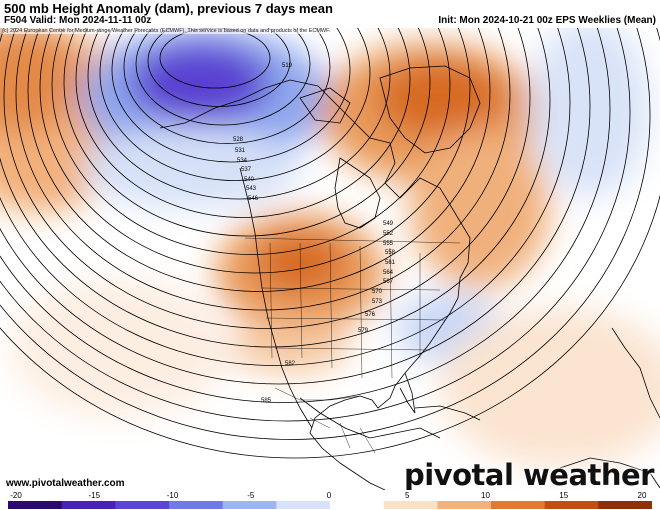 The image size is (660, 510). What do you see at coordinates (251, 189) in the screenshot?
I see `contour-label: 543` at bounding box center [251, 189].